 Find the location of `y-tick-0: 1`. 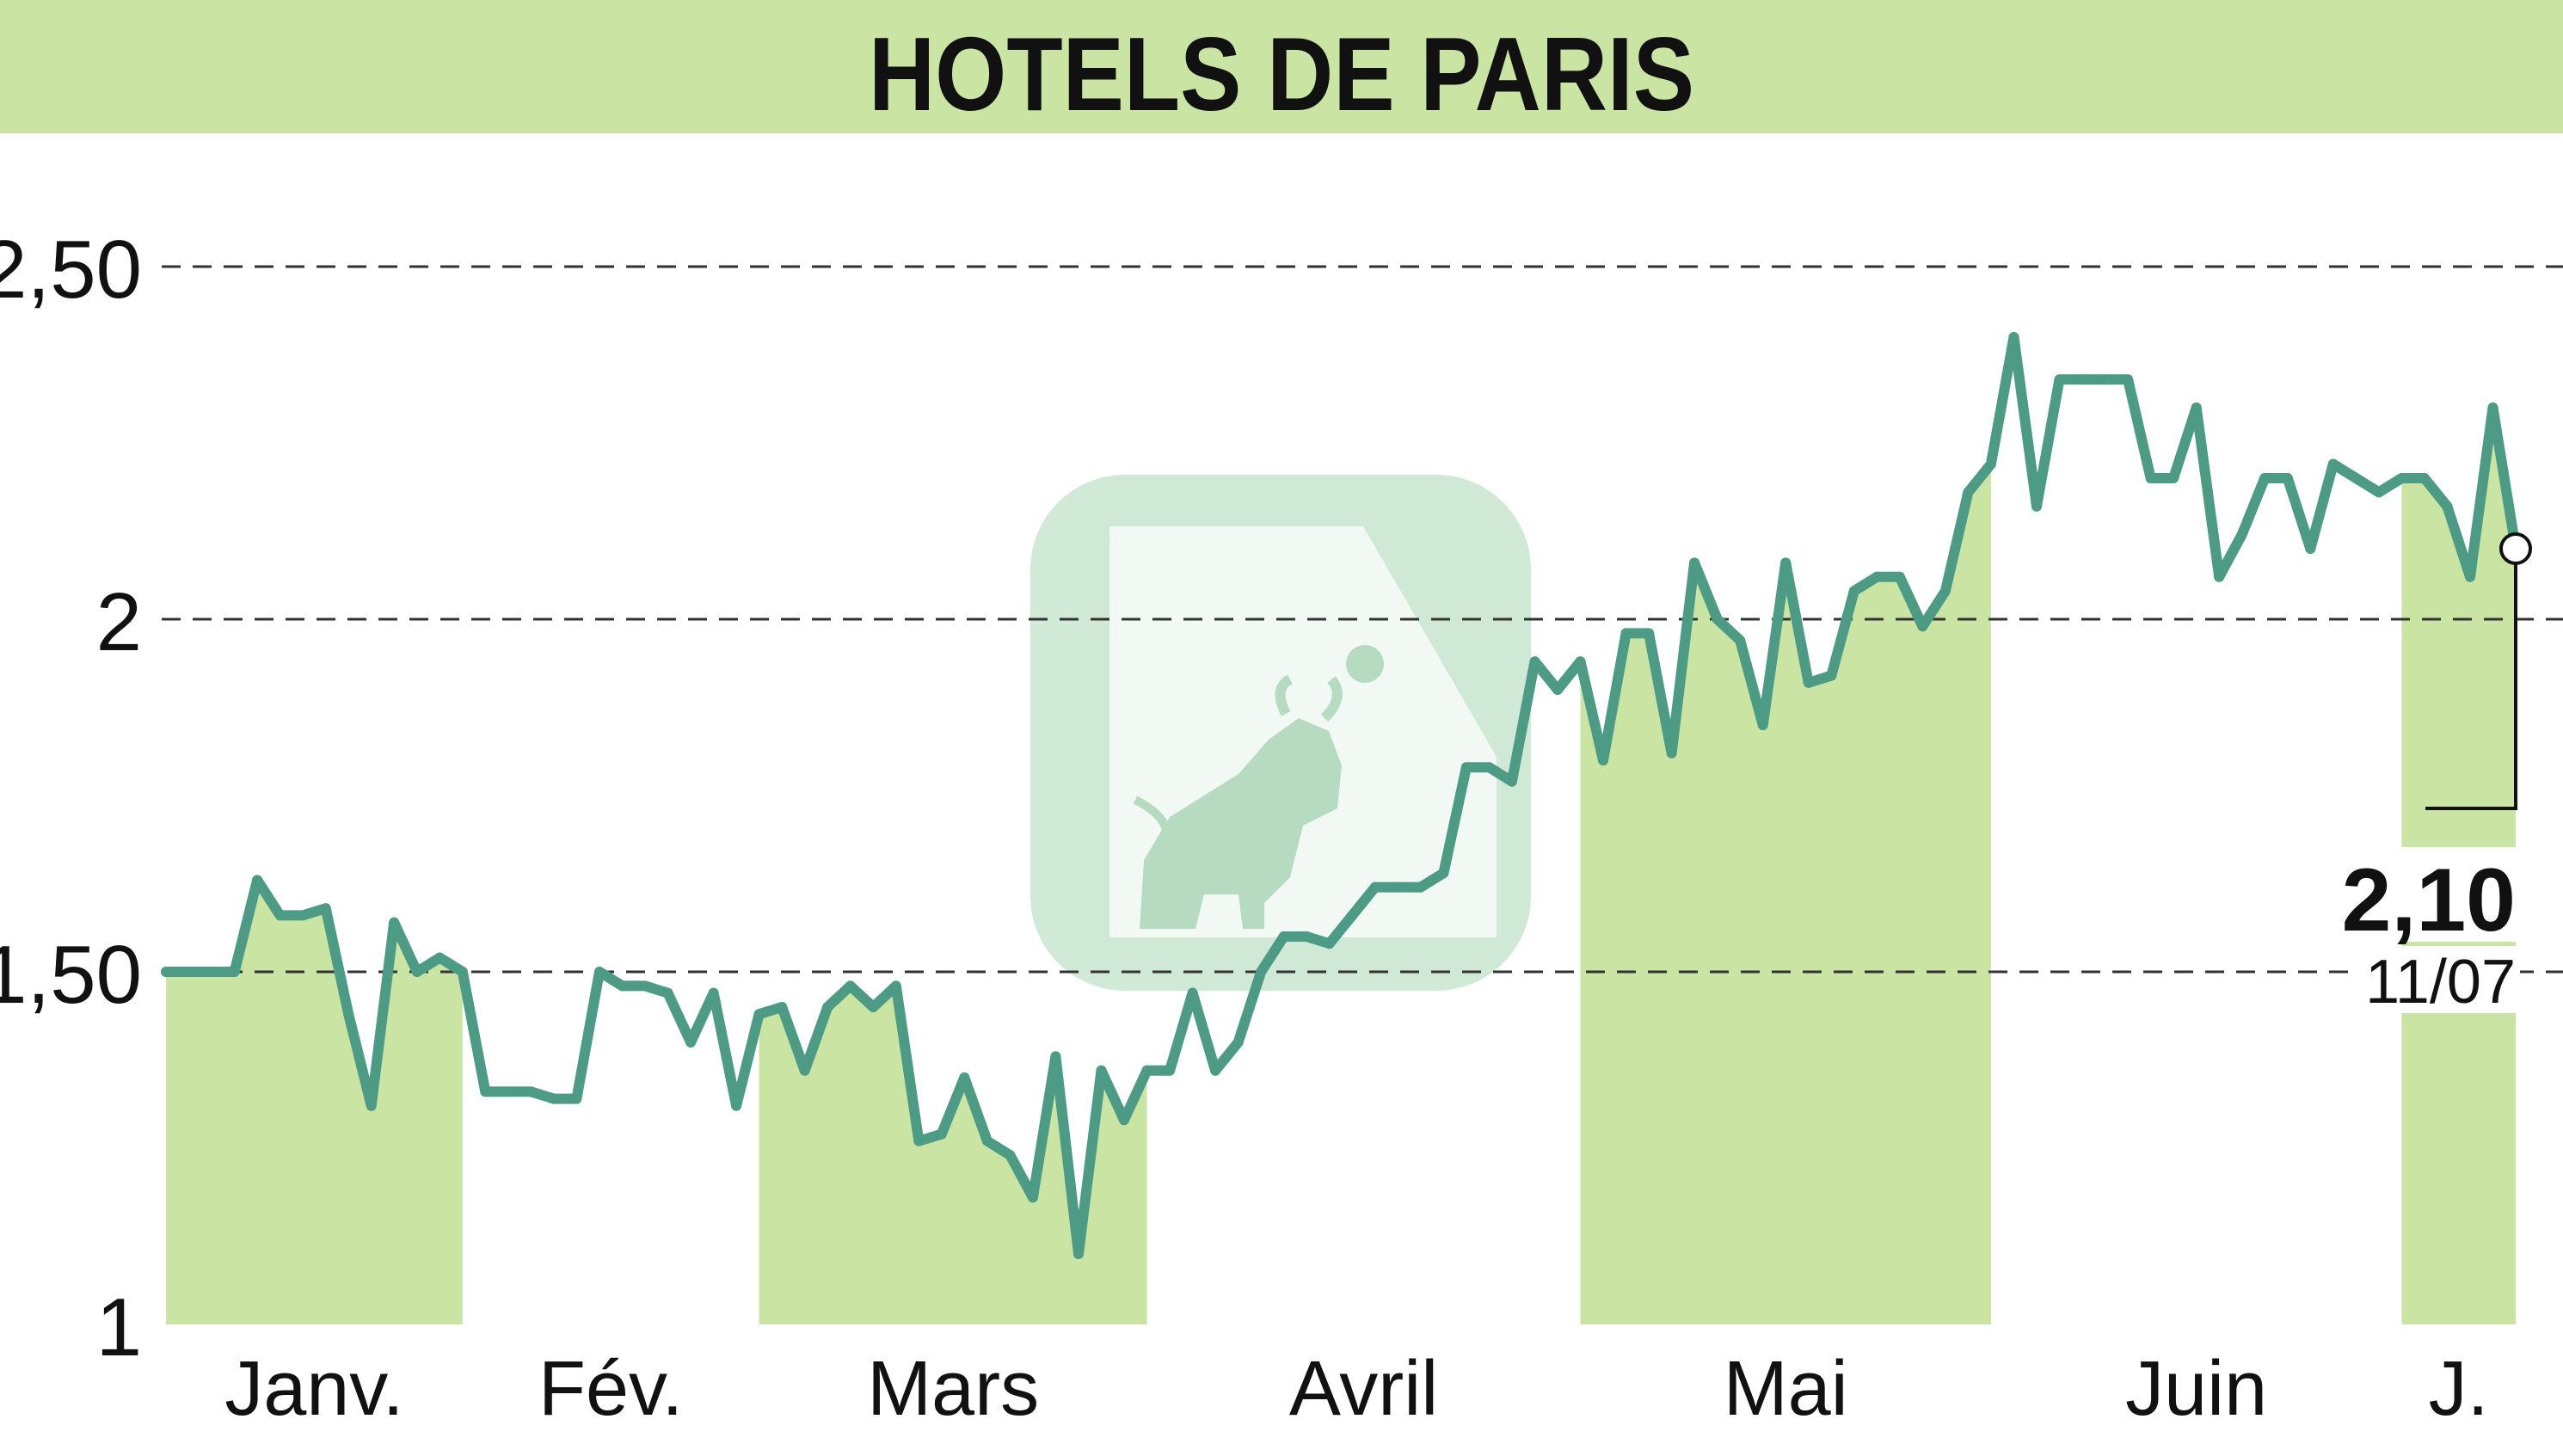

y-tick-0: 1 is located at coordinates (119, 1327).